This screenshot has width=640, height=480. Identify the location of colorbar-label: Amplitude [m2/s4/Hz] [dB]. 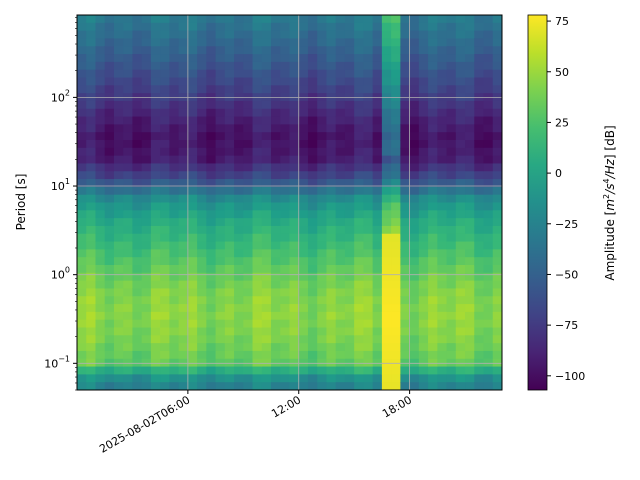
(609, 202).